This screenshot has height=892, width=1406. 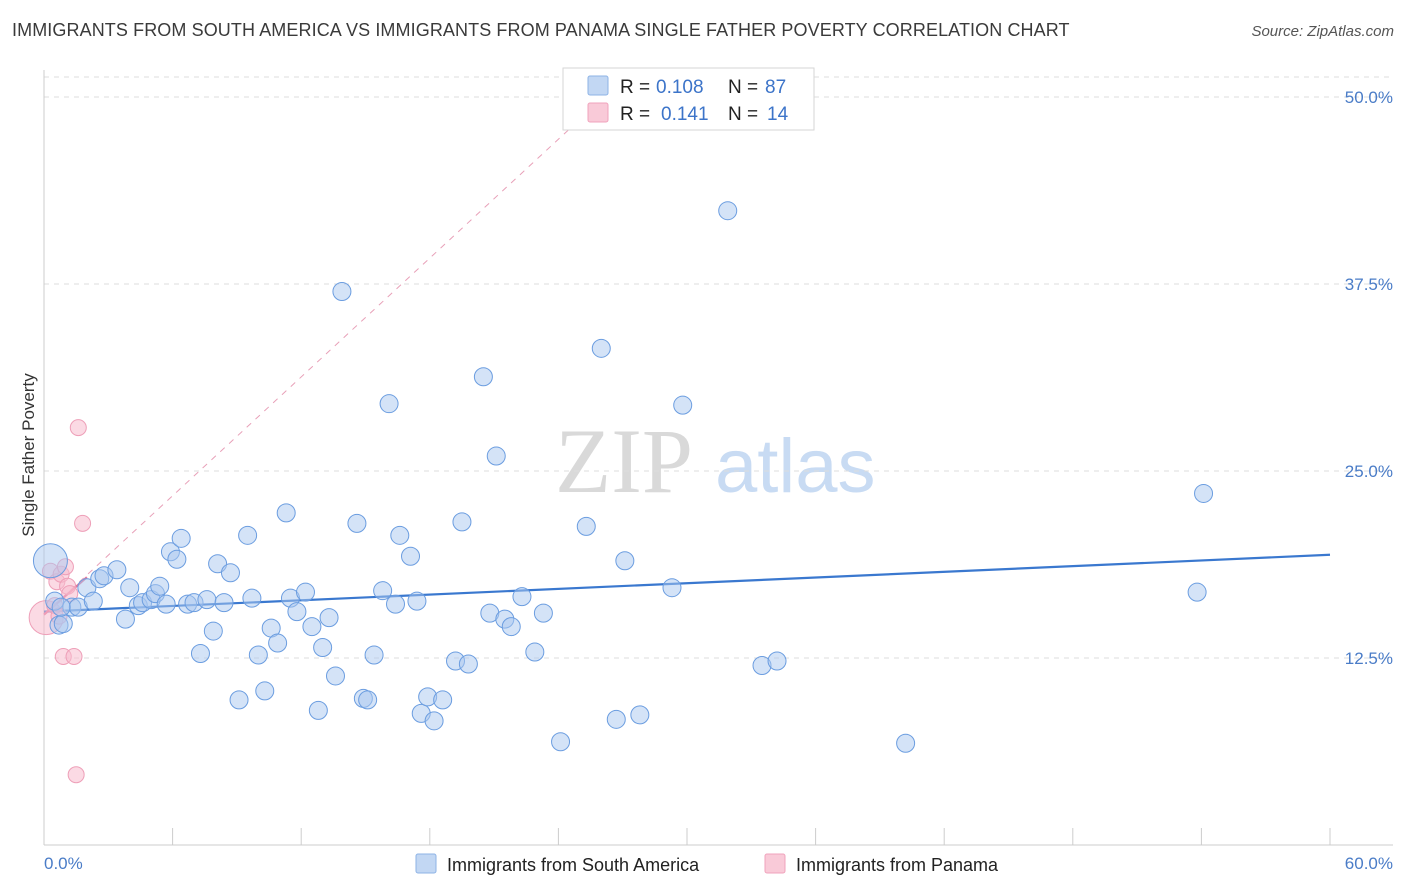 I want to click on watermark-atlas: atlas, so click(x=795, y=466).